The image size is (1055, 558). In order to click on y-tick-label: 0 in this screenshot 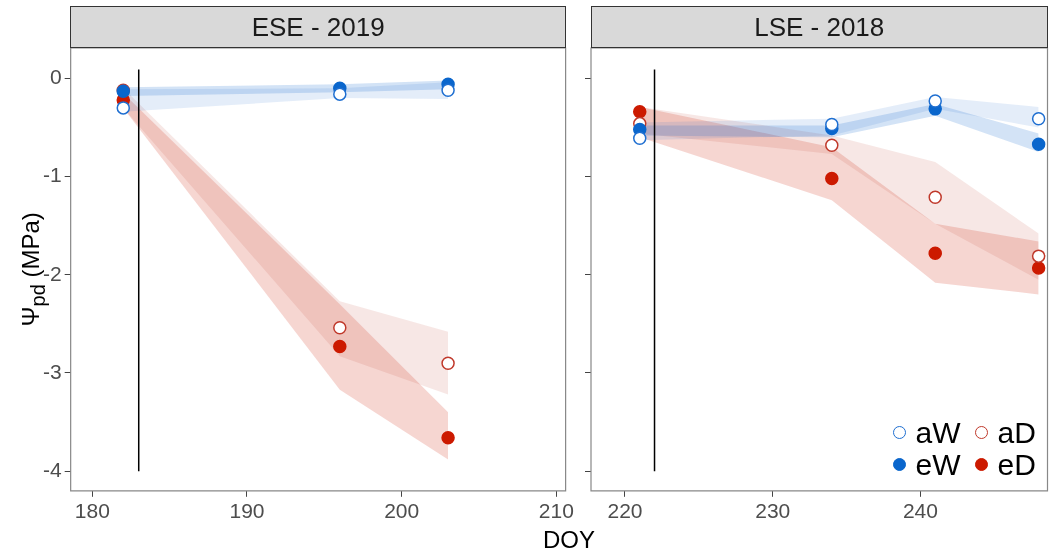, I will do `click(55, 77)`.